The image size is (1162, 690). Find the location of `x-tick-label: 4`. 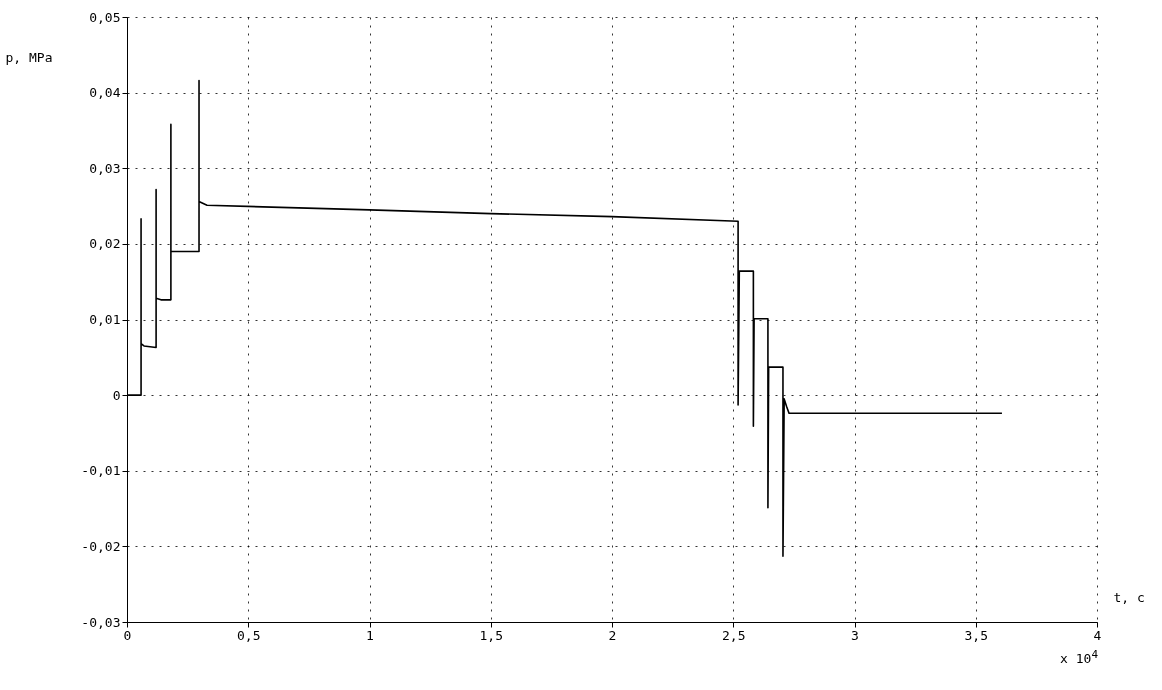

x-tick-label: 4 is located at coordinates (1097, 635).